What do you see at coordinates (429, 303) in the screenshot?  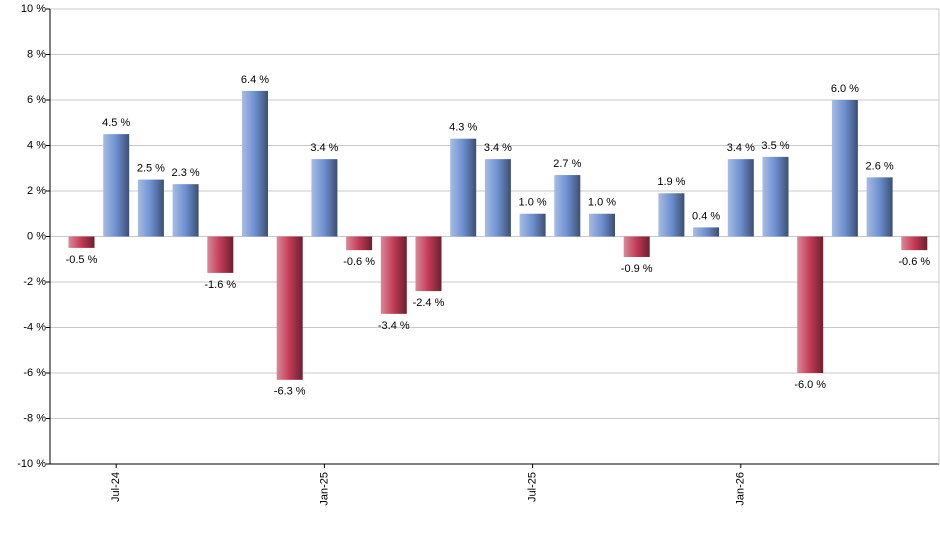 I see `data-label: -2.4 %` at bounding box center [429, 303].